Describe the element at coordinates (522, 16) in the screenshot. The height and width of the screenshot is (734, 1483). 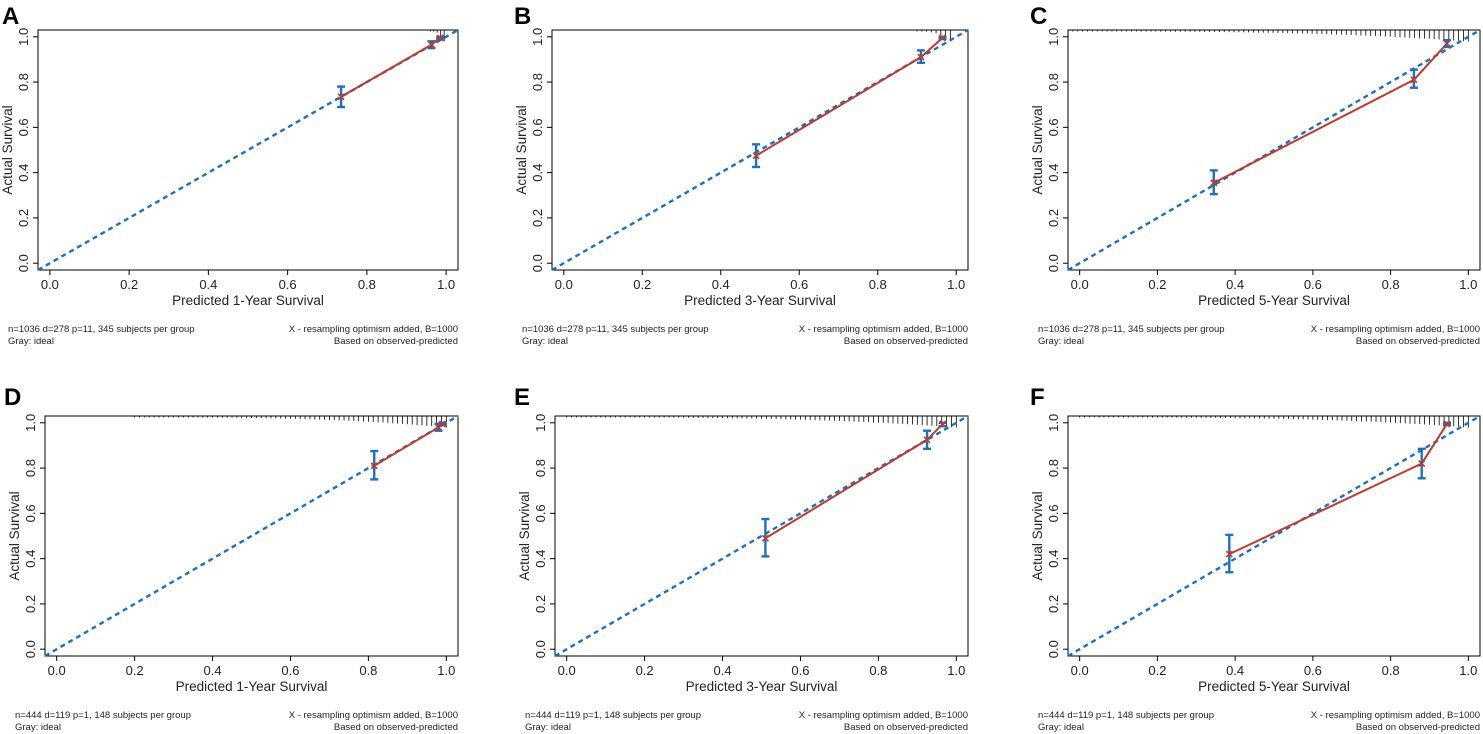
I see `panel-letter: B` at that location.